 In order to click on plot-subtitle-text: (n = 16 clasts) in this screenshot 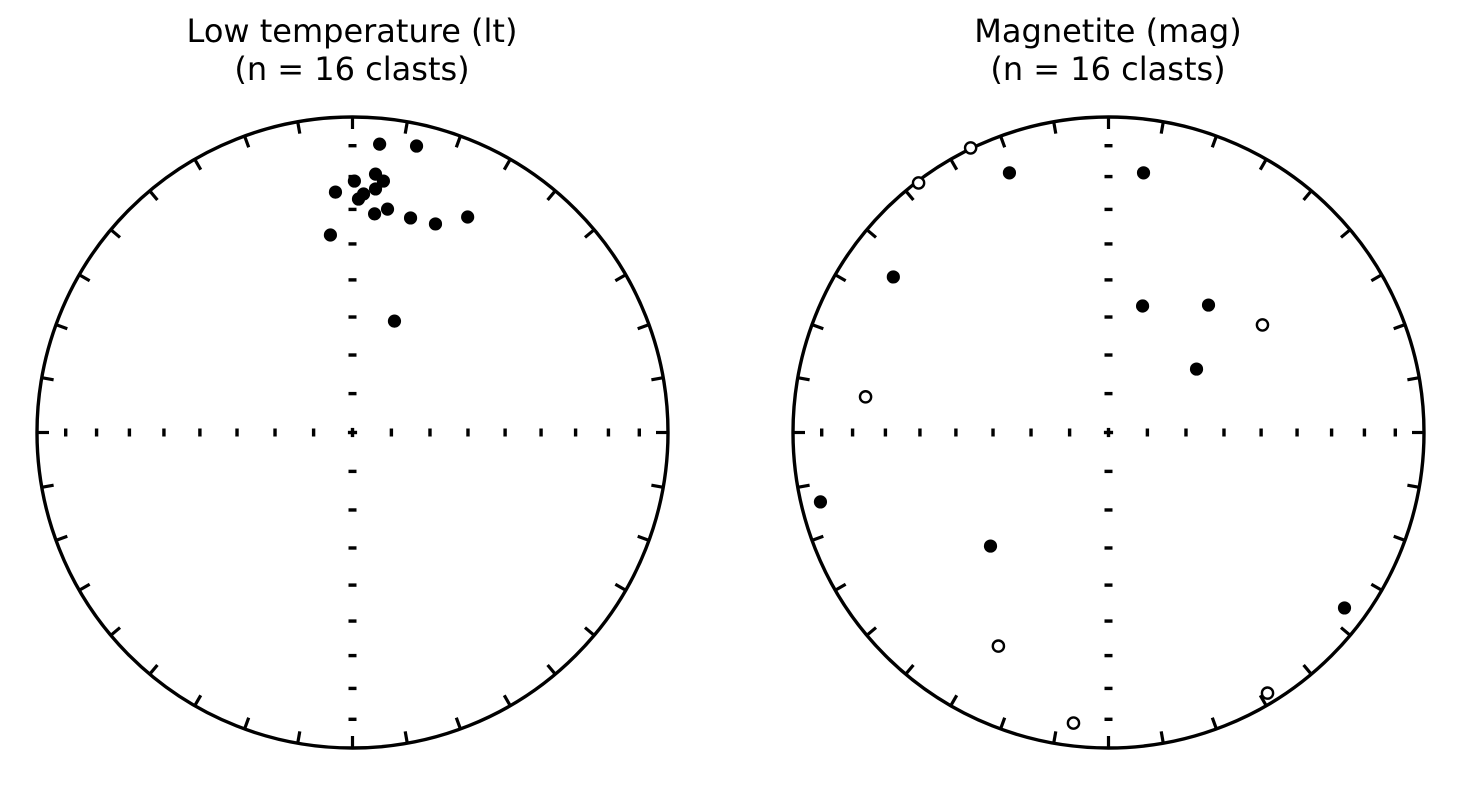, I will do `click(1108, 69)`.